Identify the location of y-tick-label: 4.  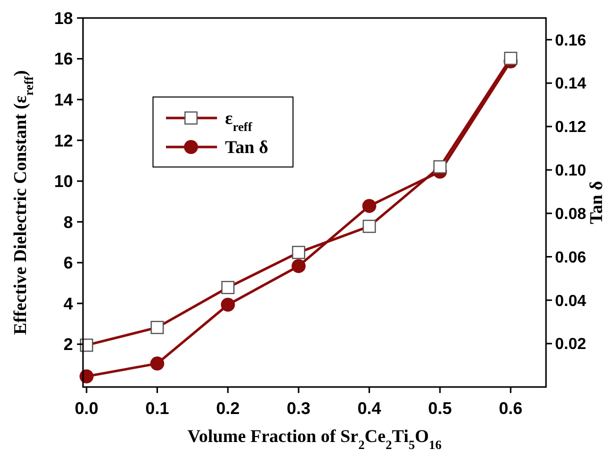
(69, 304).